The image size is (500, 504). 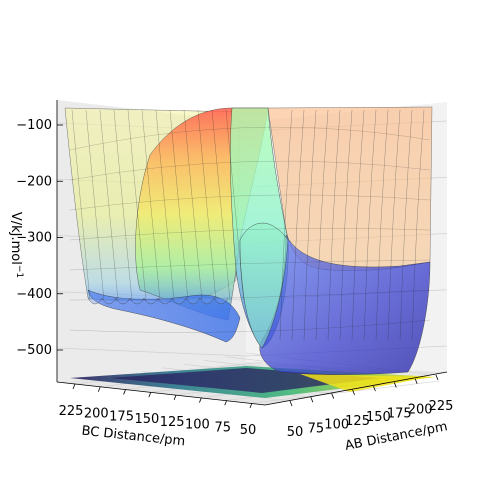 I want to click on z-tick-label: −200, so click(x=34, y=181).